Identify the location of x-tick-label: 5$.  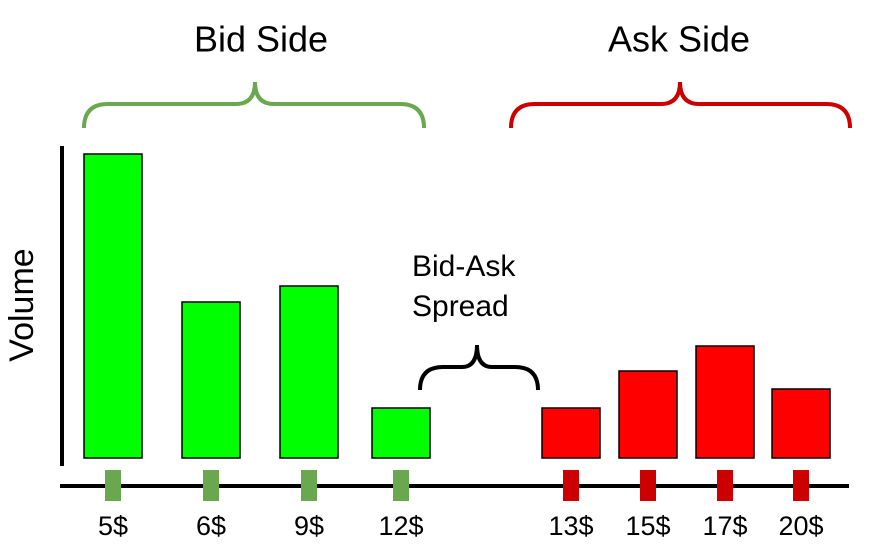
(113, 526).